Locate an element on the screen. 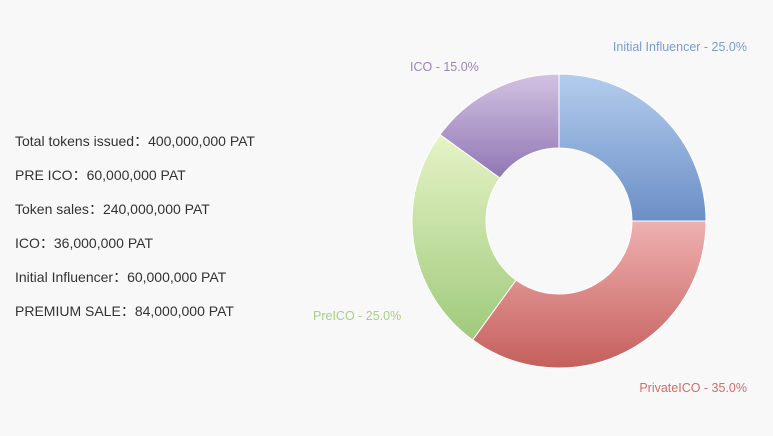 This screenshot has width=773, height=436. token-info-label: Initial Influencer is located at coordinates (64, 277).